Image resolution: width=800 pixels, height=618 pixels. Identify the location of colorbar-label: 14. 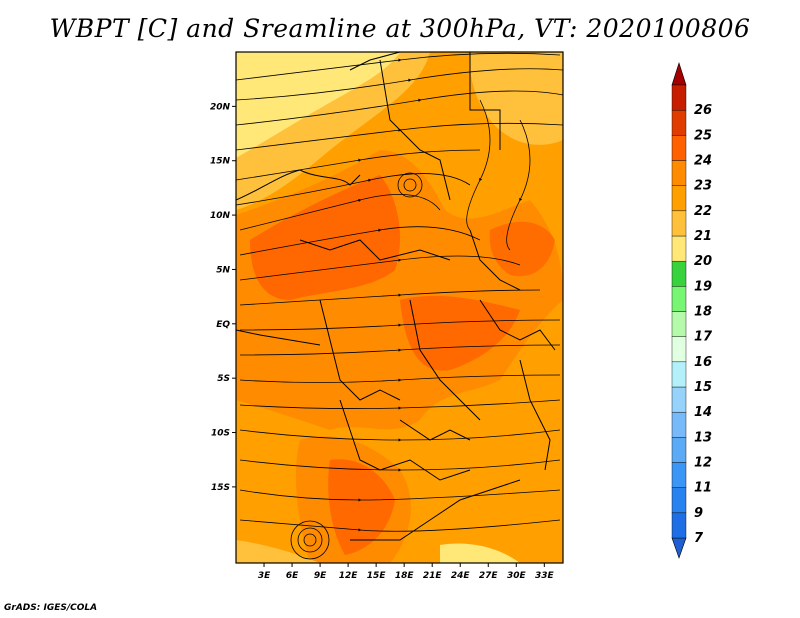
(703, 412).